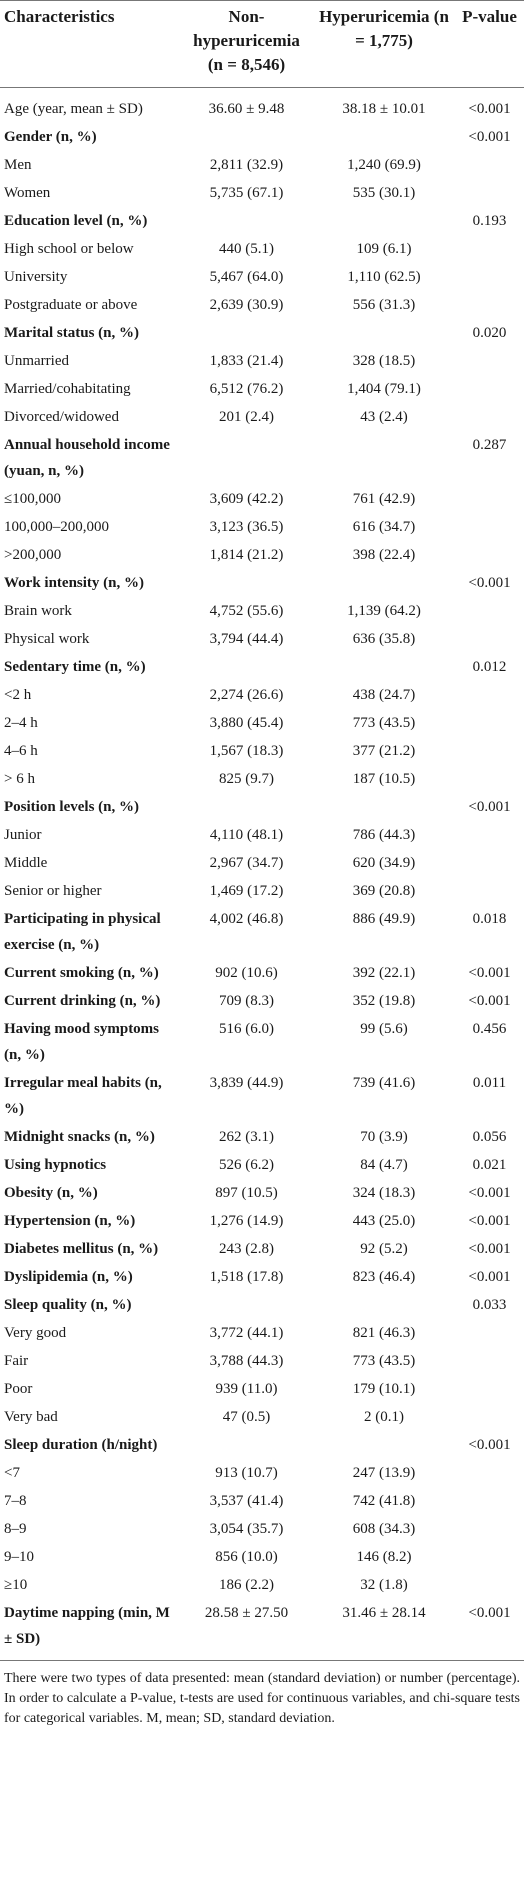  Describe the element at coordinates (384, 1029) in the screenshot. I see `cell: 99 (5.6)` at that location.